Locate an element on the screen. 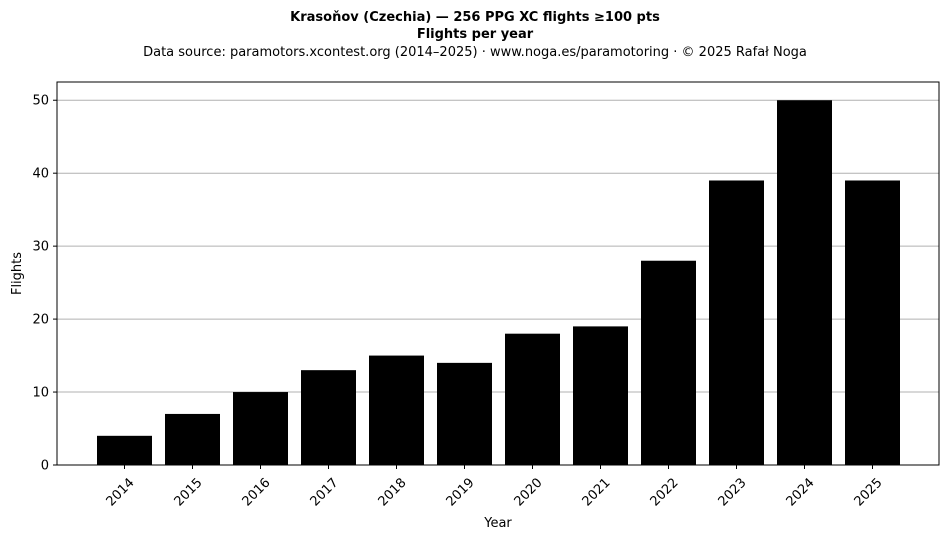  y-tick-label: 40 is located at coordinates (40, 174).